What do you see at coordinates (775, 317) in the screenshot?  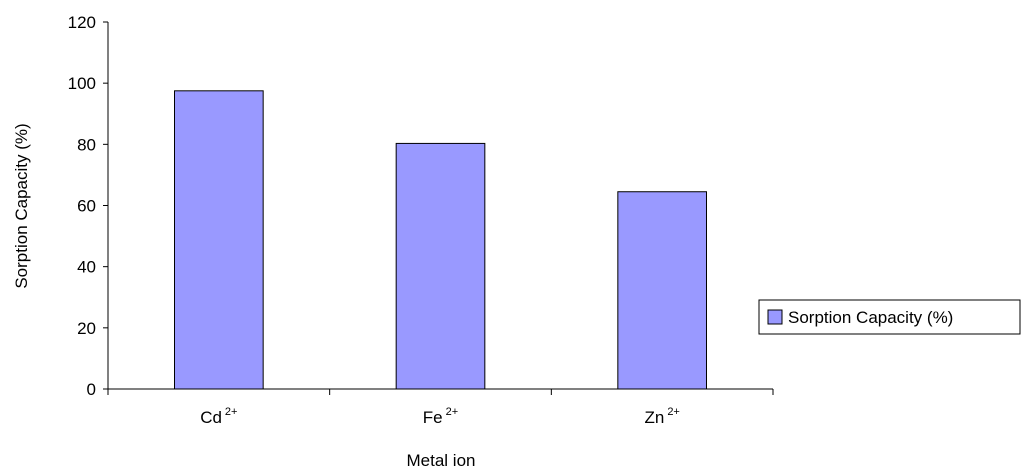 I see `legend-swatch` at bounding box center [775, 317].